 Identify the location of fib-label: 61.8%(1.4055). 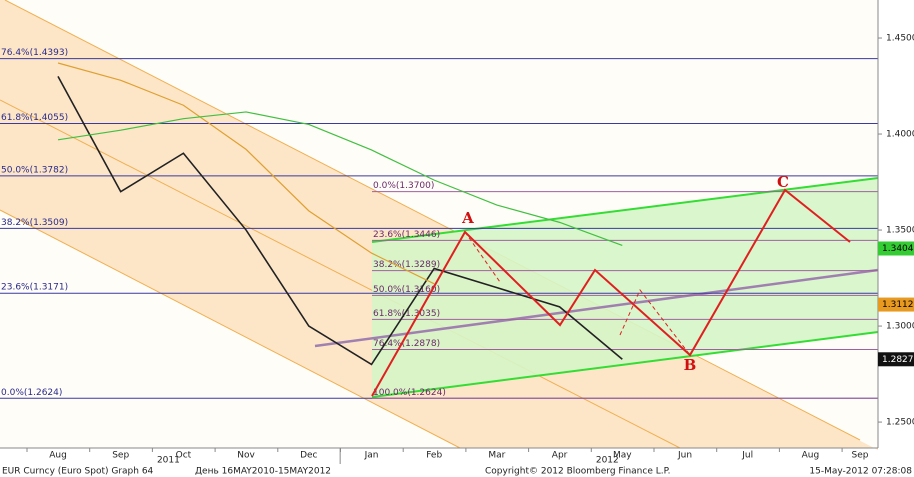
(34, 118).